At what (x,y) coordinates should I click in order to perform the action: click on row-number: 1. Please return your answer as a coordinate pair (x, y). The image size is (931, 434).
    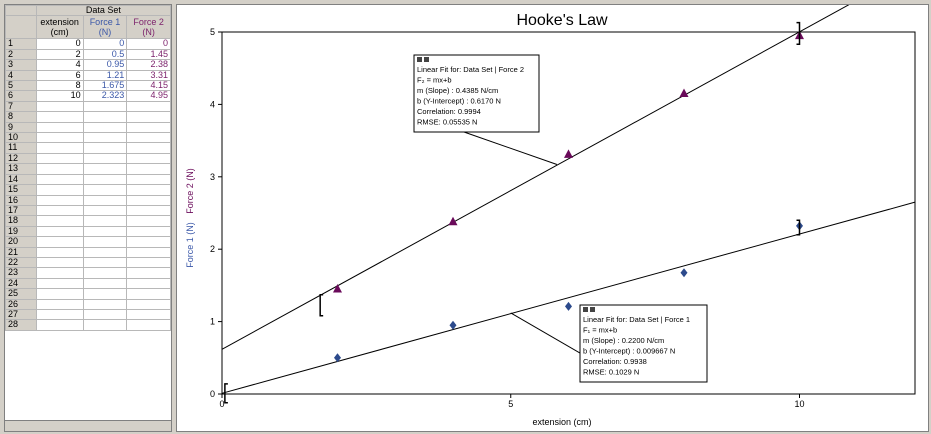
    Looking at the image, I should click on (21, 44).